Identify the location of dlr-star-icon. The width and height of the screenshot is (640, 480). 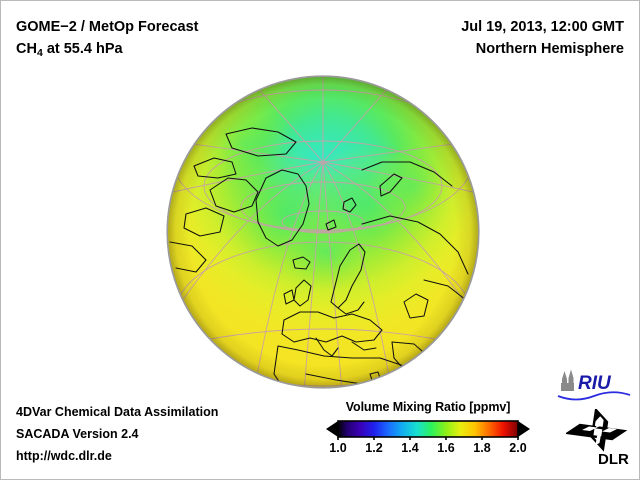
(596, 429).